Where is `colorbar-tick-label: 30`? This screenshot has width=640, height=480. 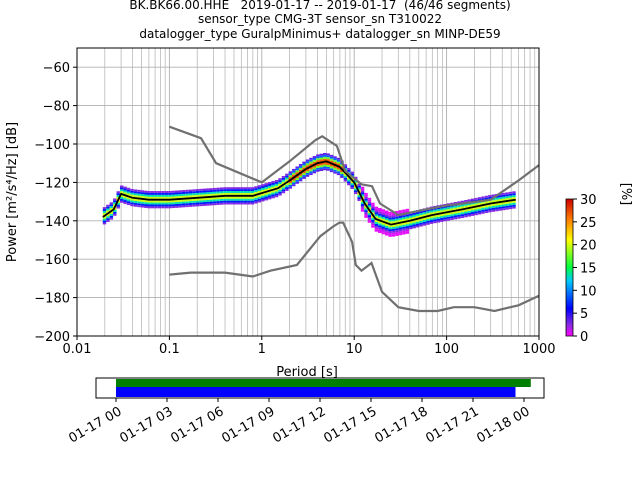
colorbar-tick-label: 30 is located at coordinates (588, 200).